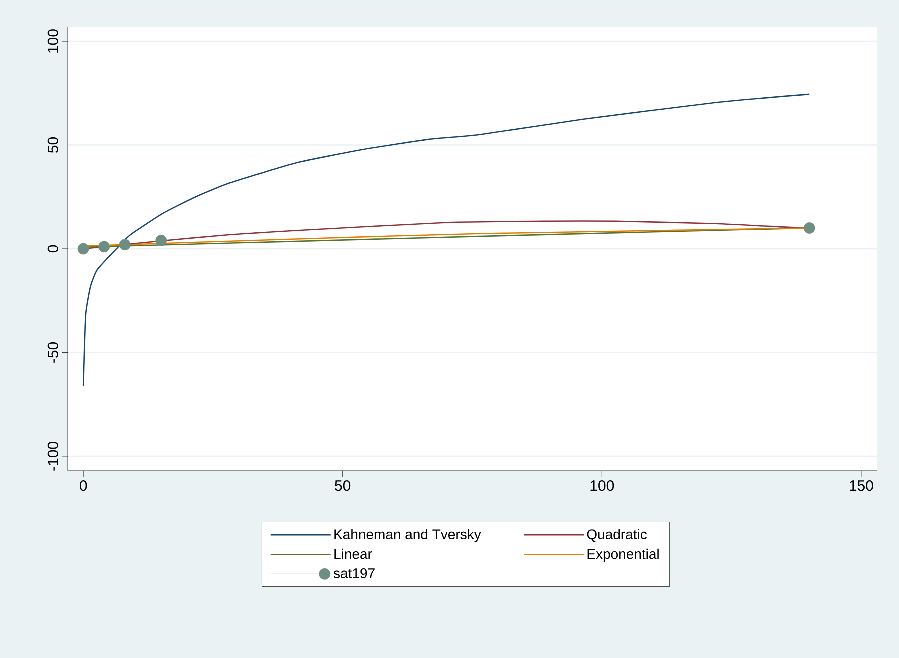 The height and width of the screenshot is (658, 899). Describe the element at coordinates (354, 573) in the screenshot. I see `legend-label: sat197` at that location.